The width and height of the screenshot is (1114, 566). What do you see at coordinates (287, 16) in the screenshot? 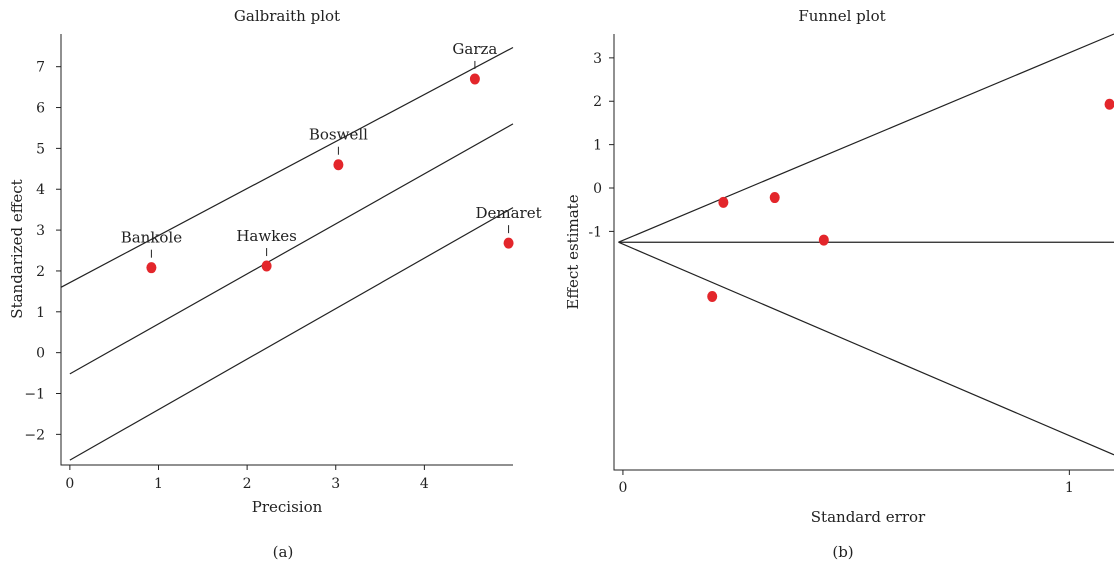
I see `galbraith-title: Galbraith plot` at bounding box center [287, 16].